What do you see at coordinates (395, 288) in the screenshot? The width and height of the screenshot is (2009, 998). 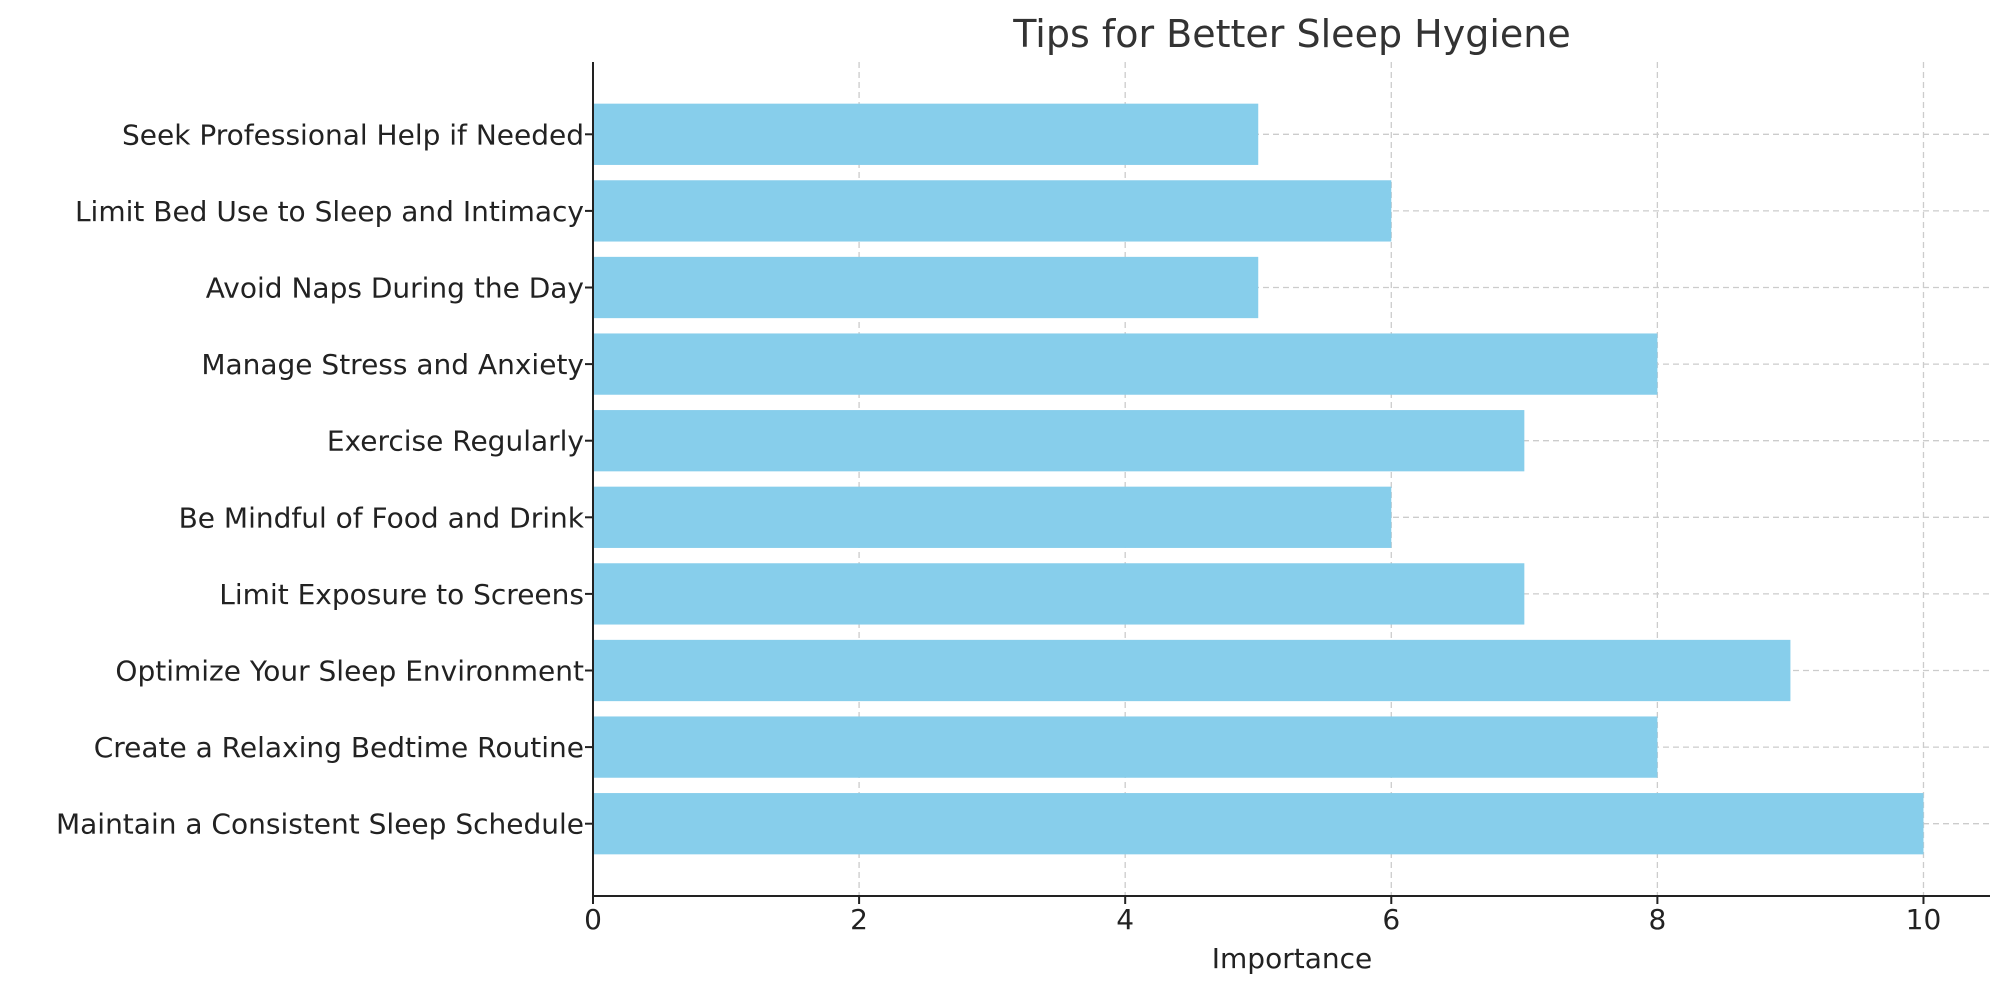 I see `category-label: Avoid Naps During the Day` at bounding box center [395, 288].